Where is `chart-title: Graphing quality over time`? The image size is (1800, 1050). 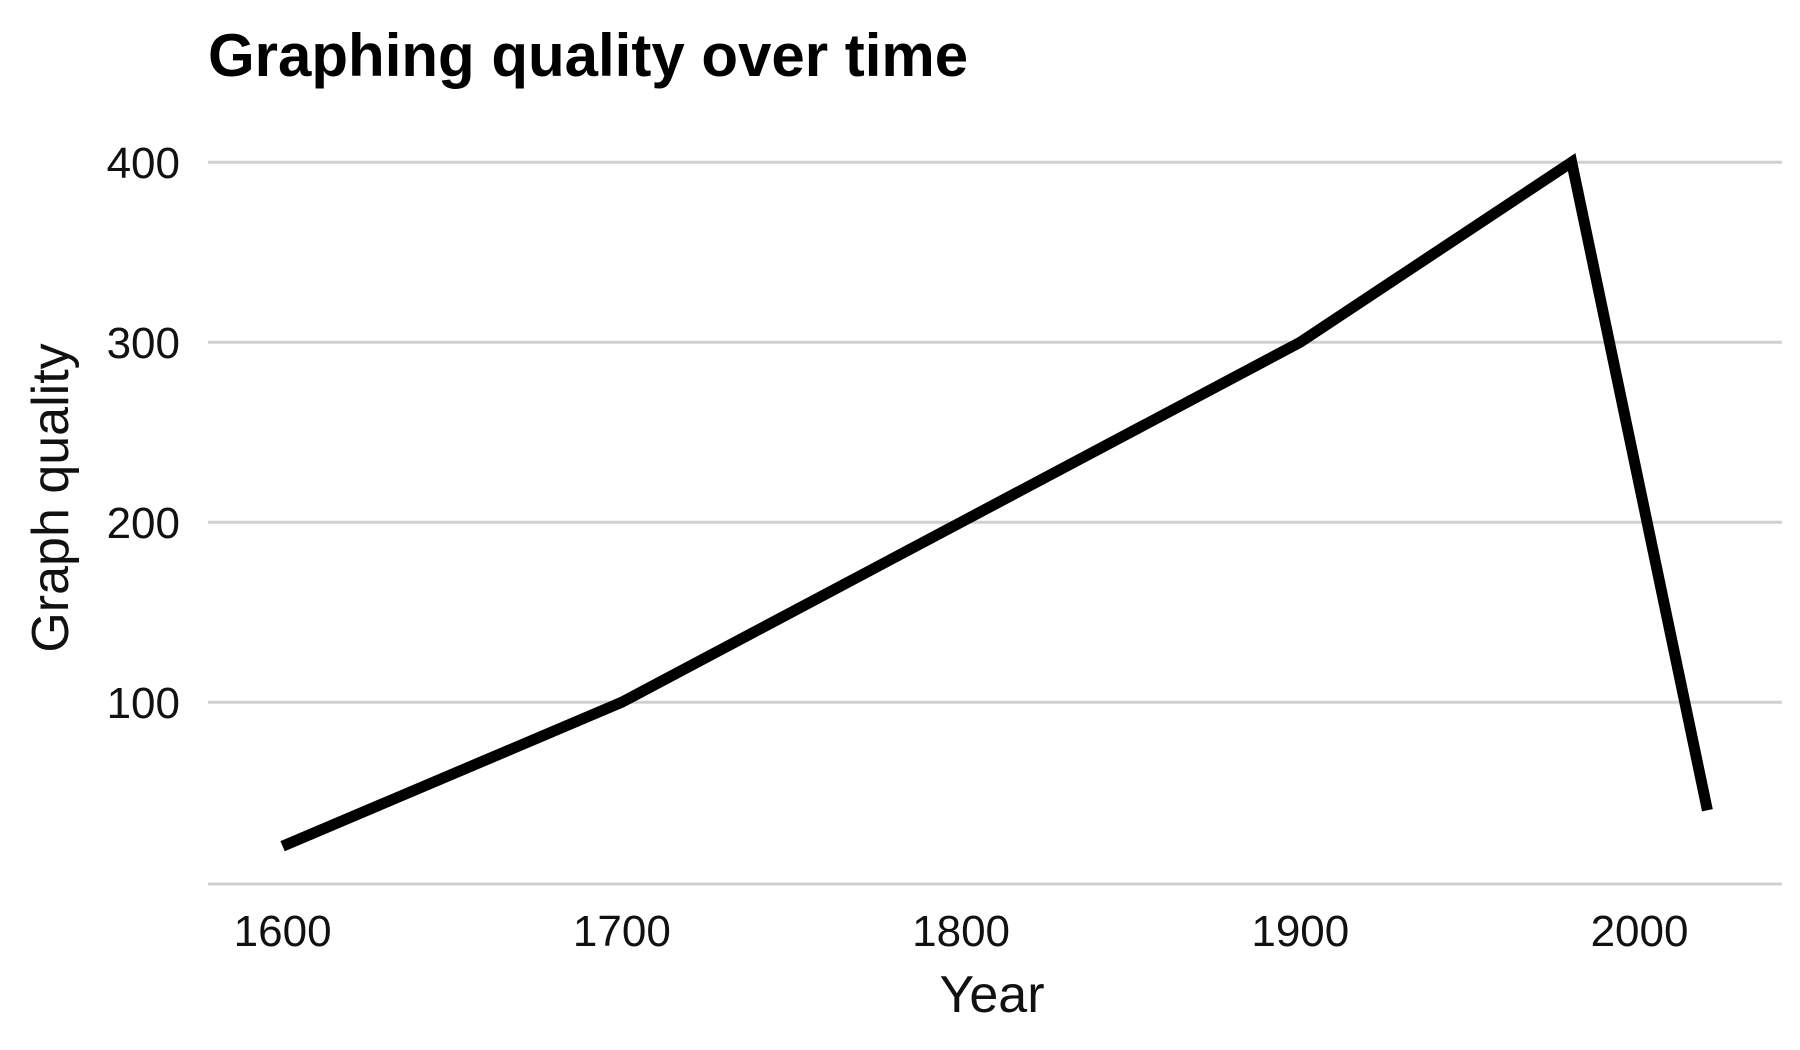 chart-title: Graphing quality over time is located at coordinates (588, 55).